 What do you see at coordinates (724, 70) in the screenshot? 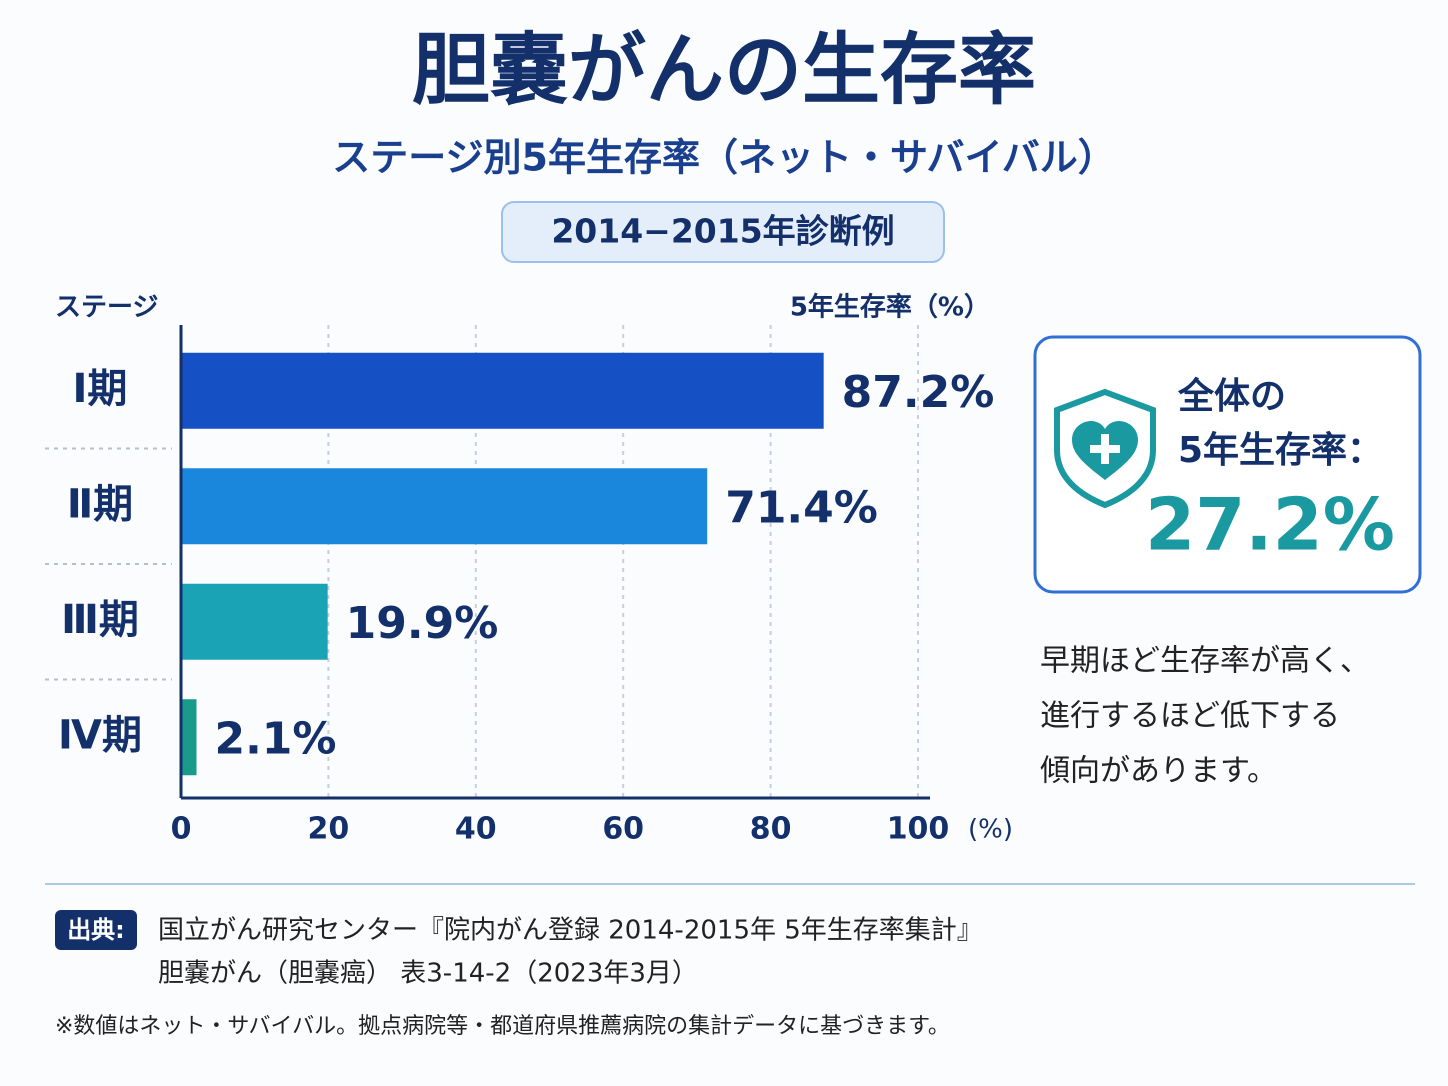
I see `chart-title: 胆嚢がんの生存率` at bounding box center [724, 70].